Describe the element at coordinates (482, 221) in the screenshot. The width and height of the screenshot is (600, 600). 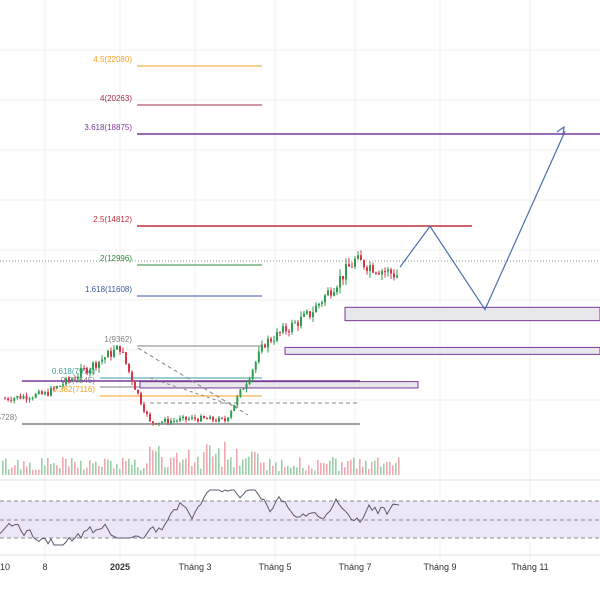
I see `projection-path` at that location.